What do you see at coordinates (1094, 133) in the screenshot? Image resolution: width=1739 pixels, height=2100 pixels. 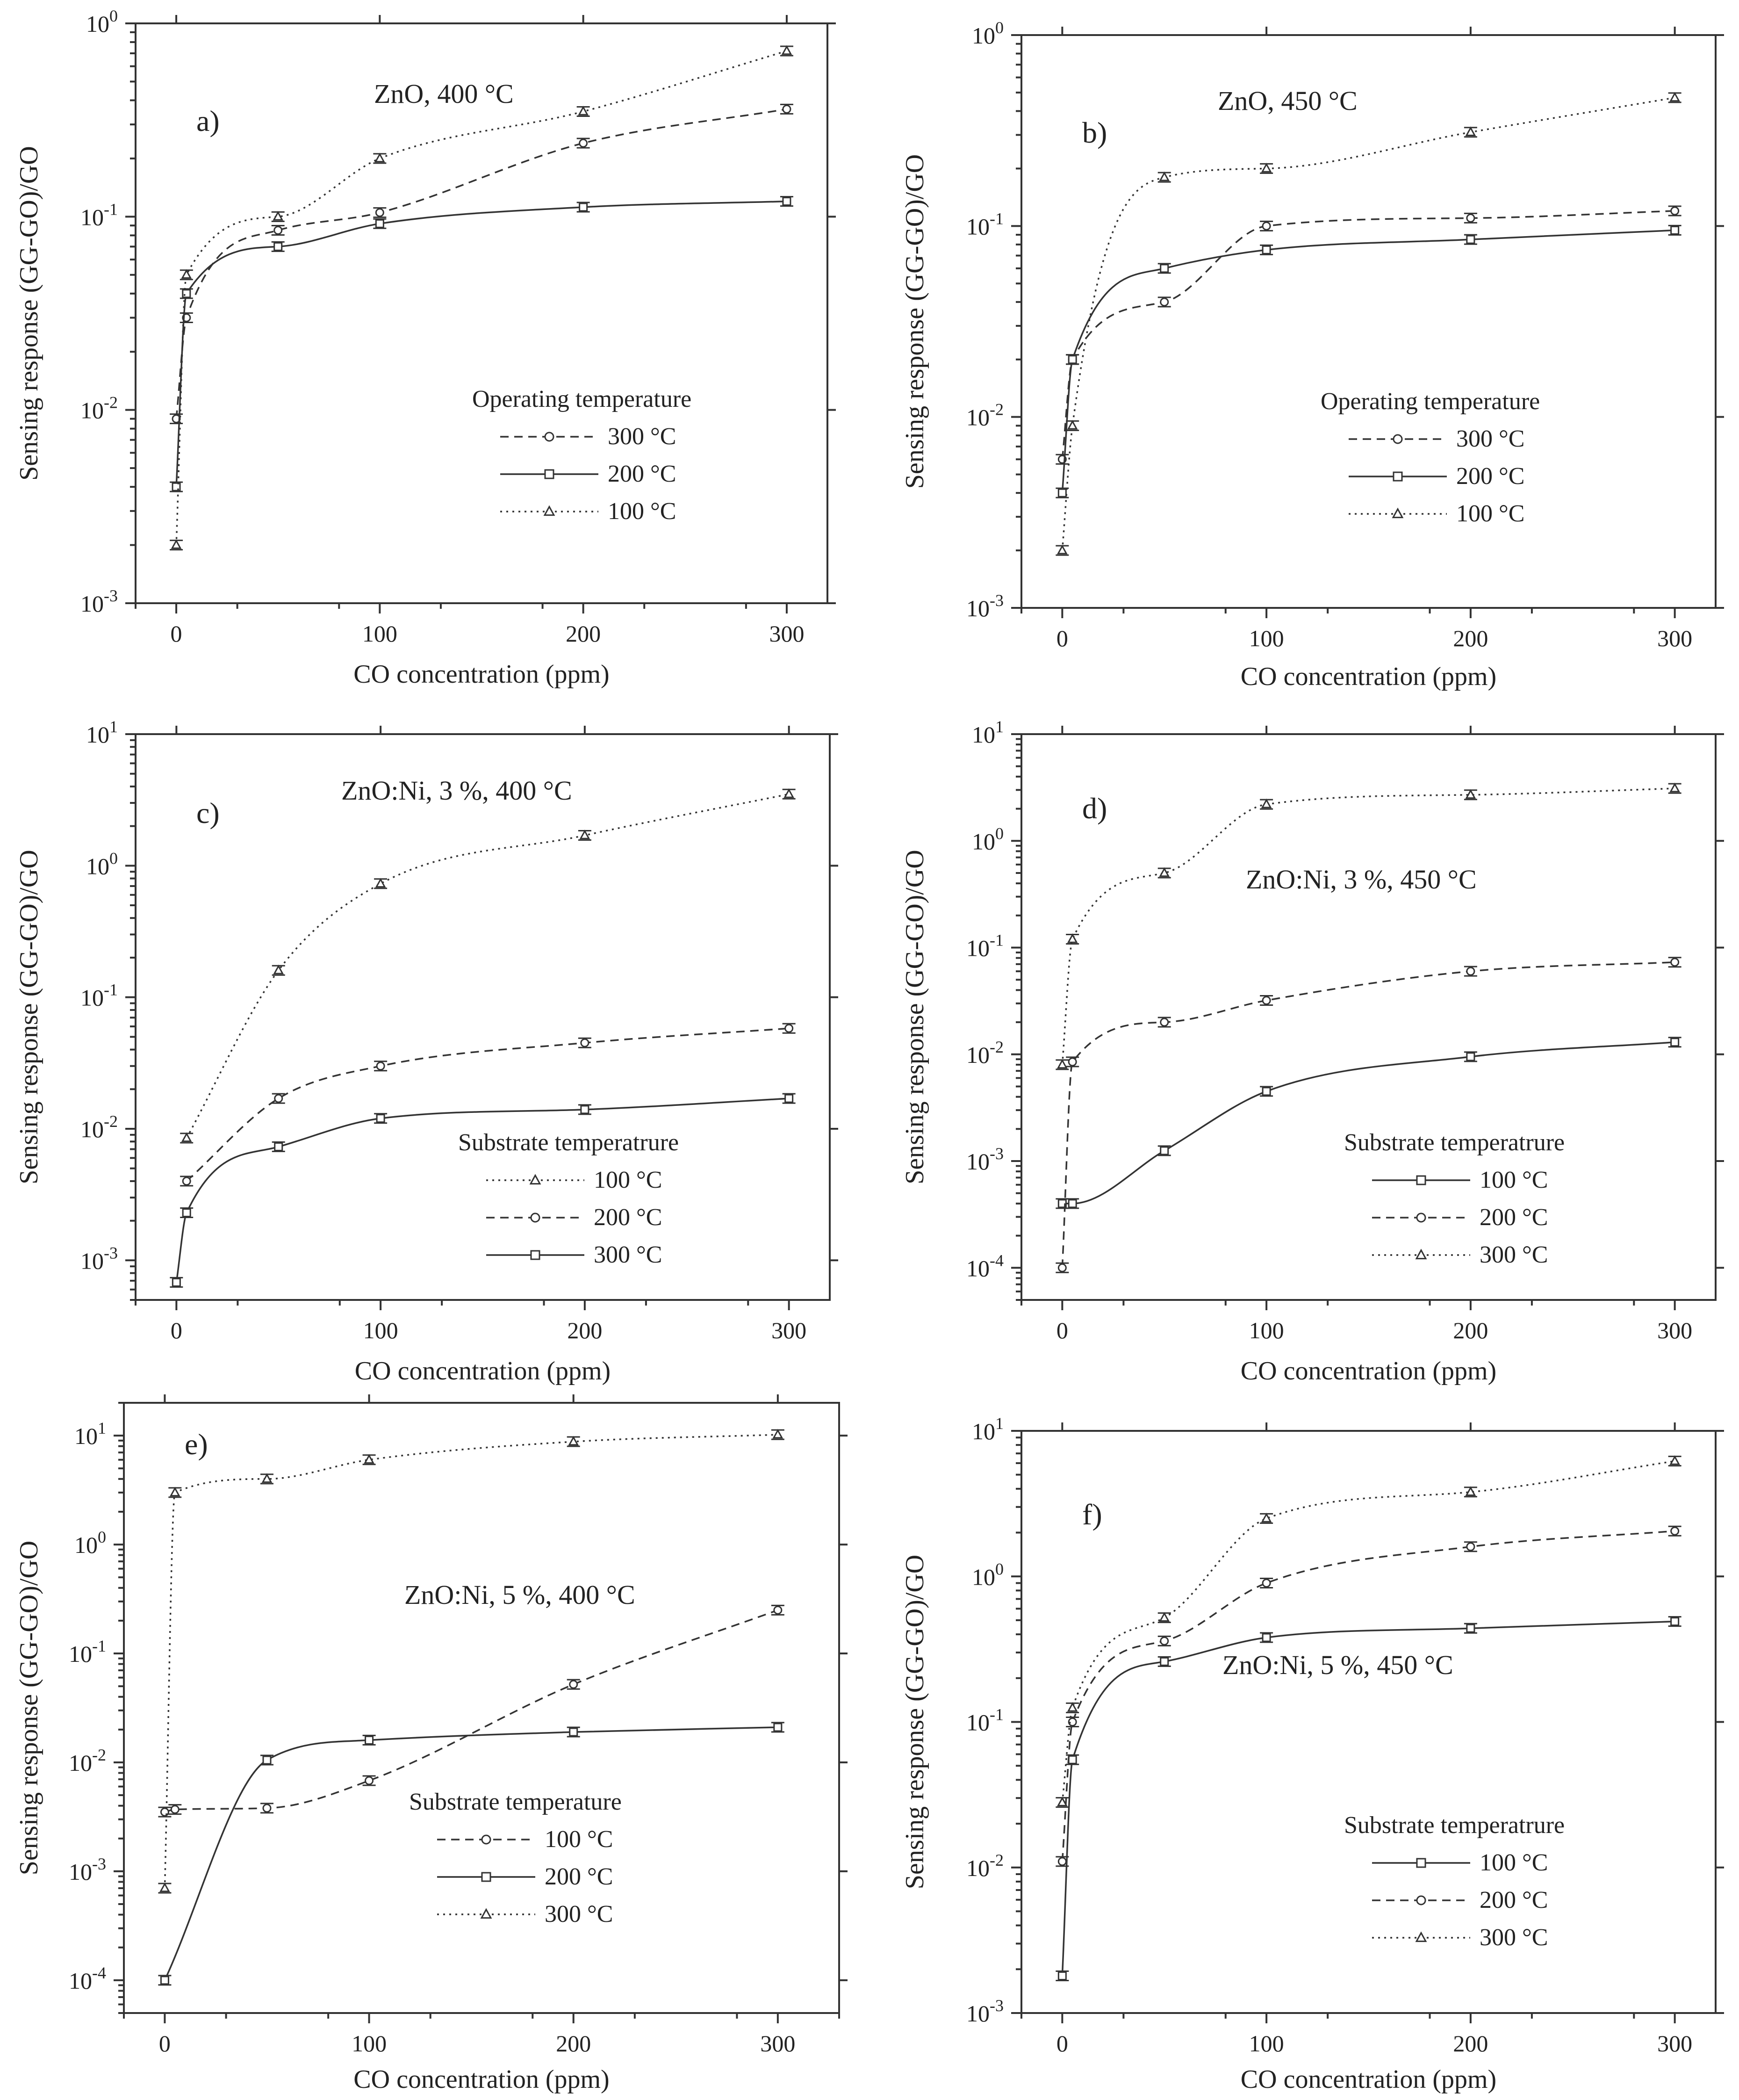 I see `panel-label: b)` at bounding box center [1094, 133].